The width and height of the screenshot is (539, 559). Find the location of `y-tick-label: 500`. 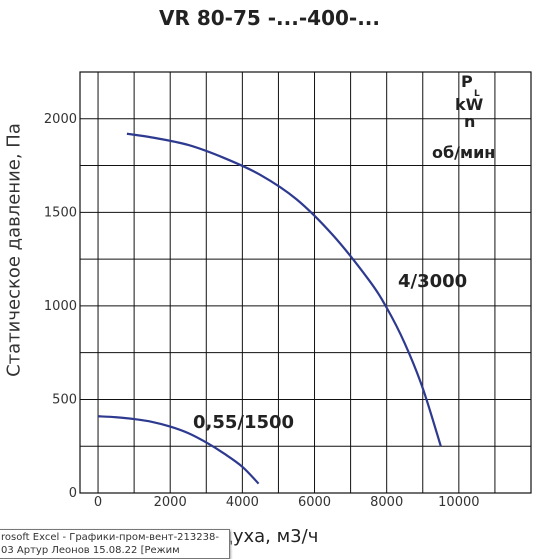

y-tick-label: 500 is located at coordinates (64, 399).